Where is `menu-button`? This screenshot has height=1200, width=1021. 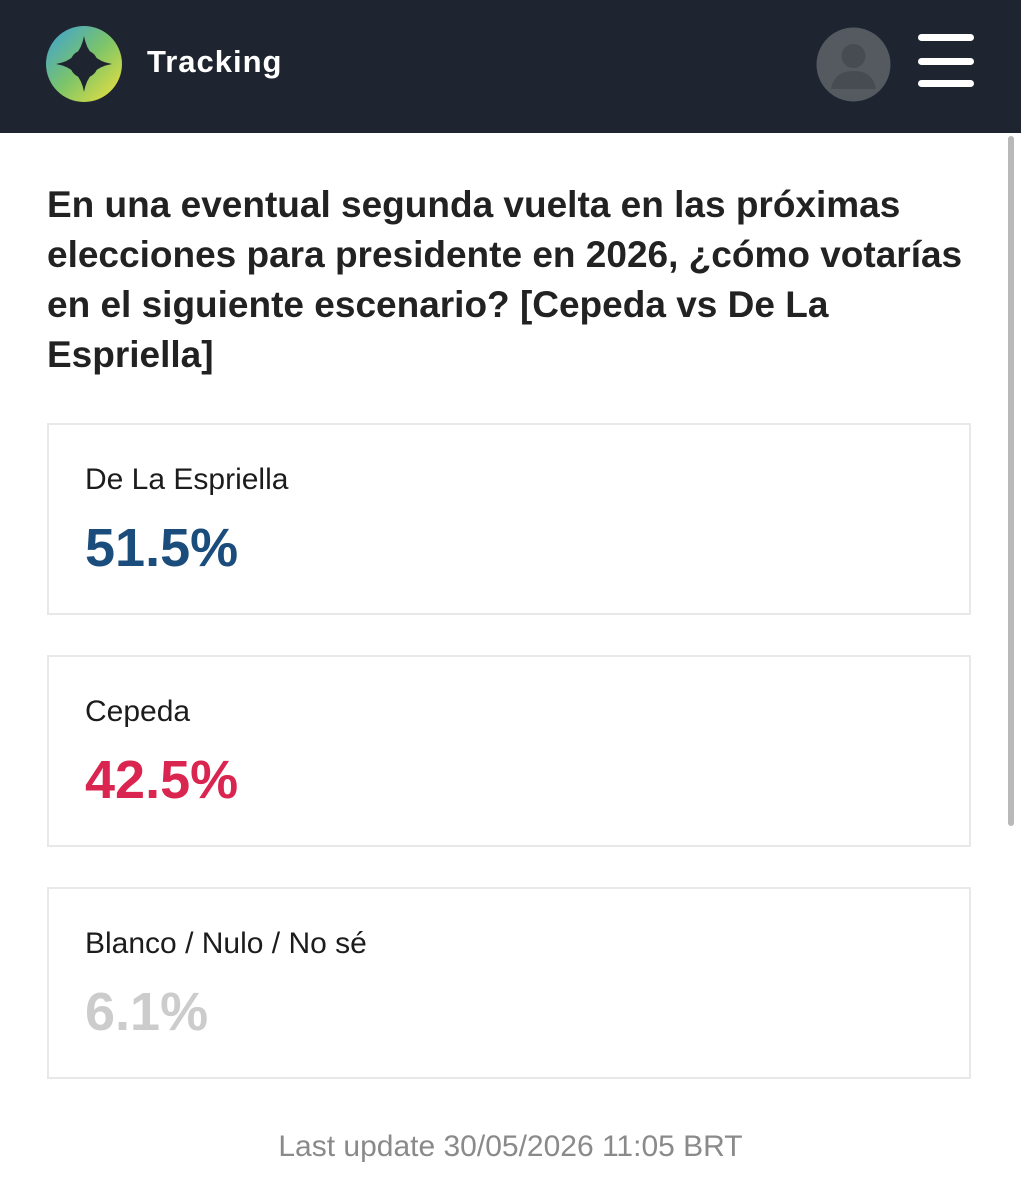
menu-button is located at coordinates (947, 62).